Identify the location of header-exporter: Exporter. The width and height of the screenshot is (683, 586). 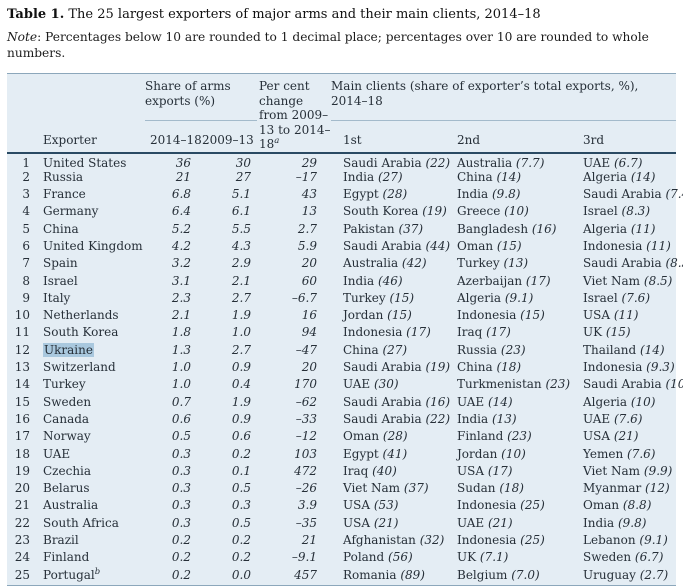
(92, 137).